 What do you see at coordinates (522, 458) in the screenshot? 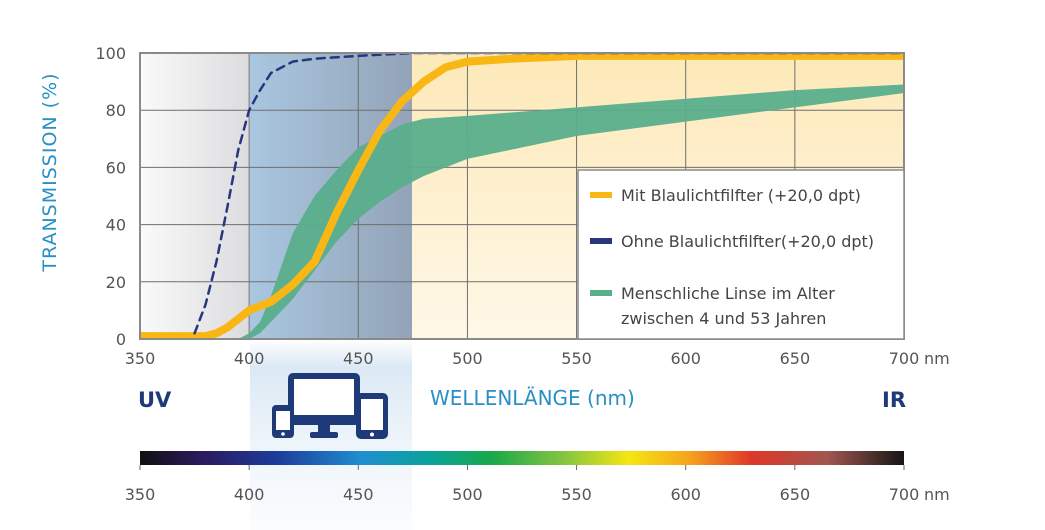
I see `visible-spectrum-bar` at bounding box center [522, 458].